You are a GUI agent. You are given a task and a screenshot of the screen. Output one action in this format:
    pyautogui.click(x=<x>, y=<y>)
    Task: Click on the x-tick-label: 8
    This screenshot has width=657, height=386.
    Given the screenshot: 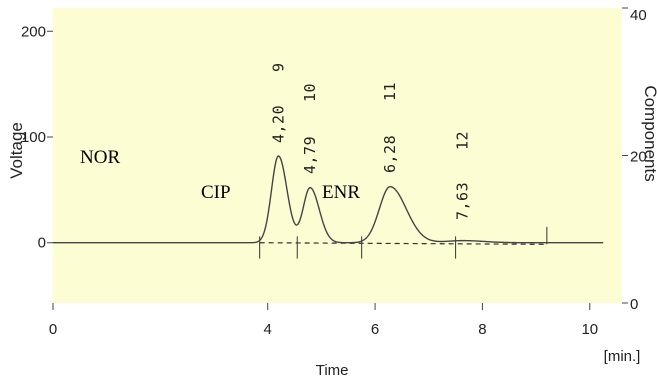 What is the action you would take?
    pyautogui.click(x=482, y=329)
    